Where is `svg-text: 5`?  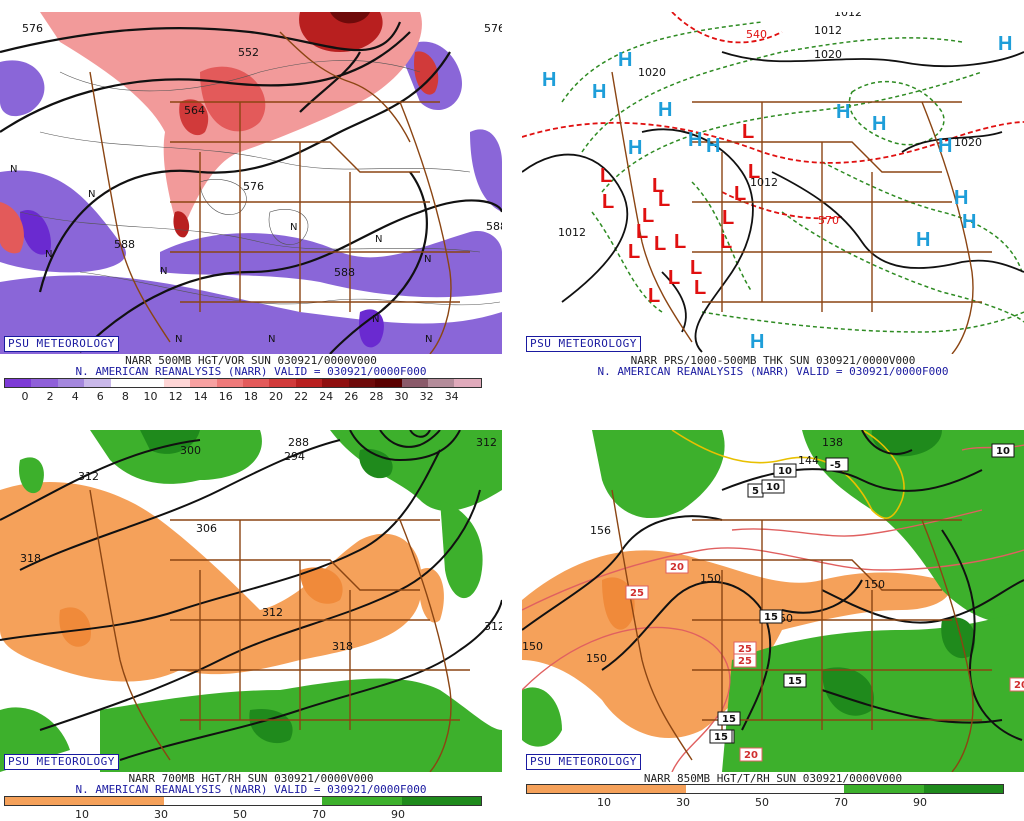 svg-text: 5 is located at coordinates (755, 491).